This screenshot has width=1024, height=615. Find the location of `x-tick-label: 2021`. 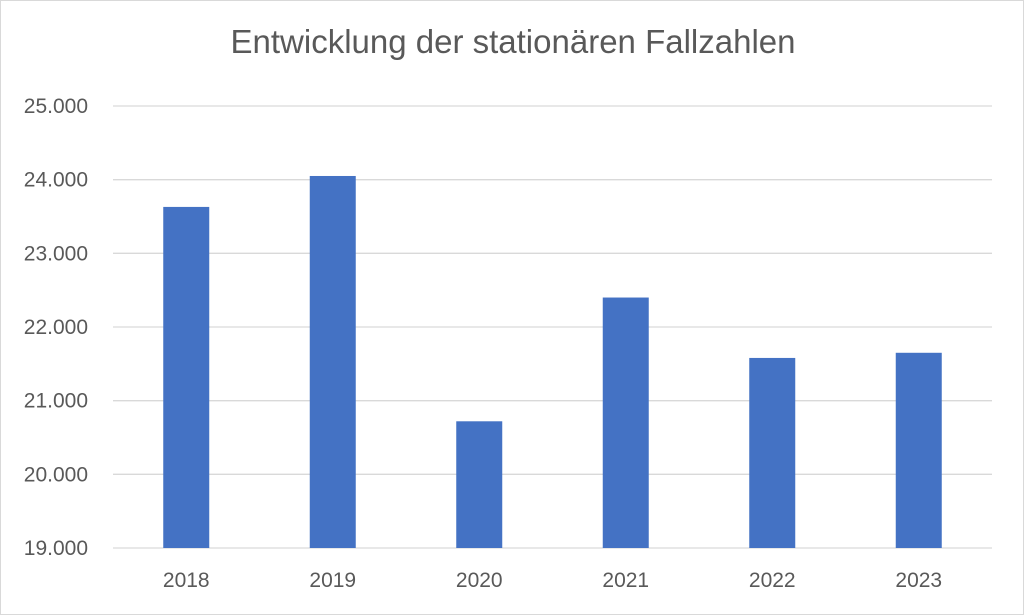

x-tick-label: 2021 is located at coordinates (625, 580).